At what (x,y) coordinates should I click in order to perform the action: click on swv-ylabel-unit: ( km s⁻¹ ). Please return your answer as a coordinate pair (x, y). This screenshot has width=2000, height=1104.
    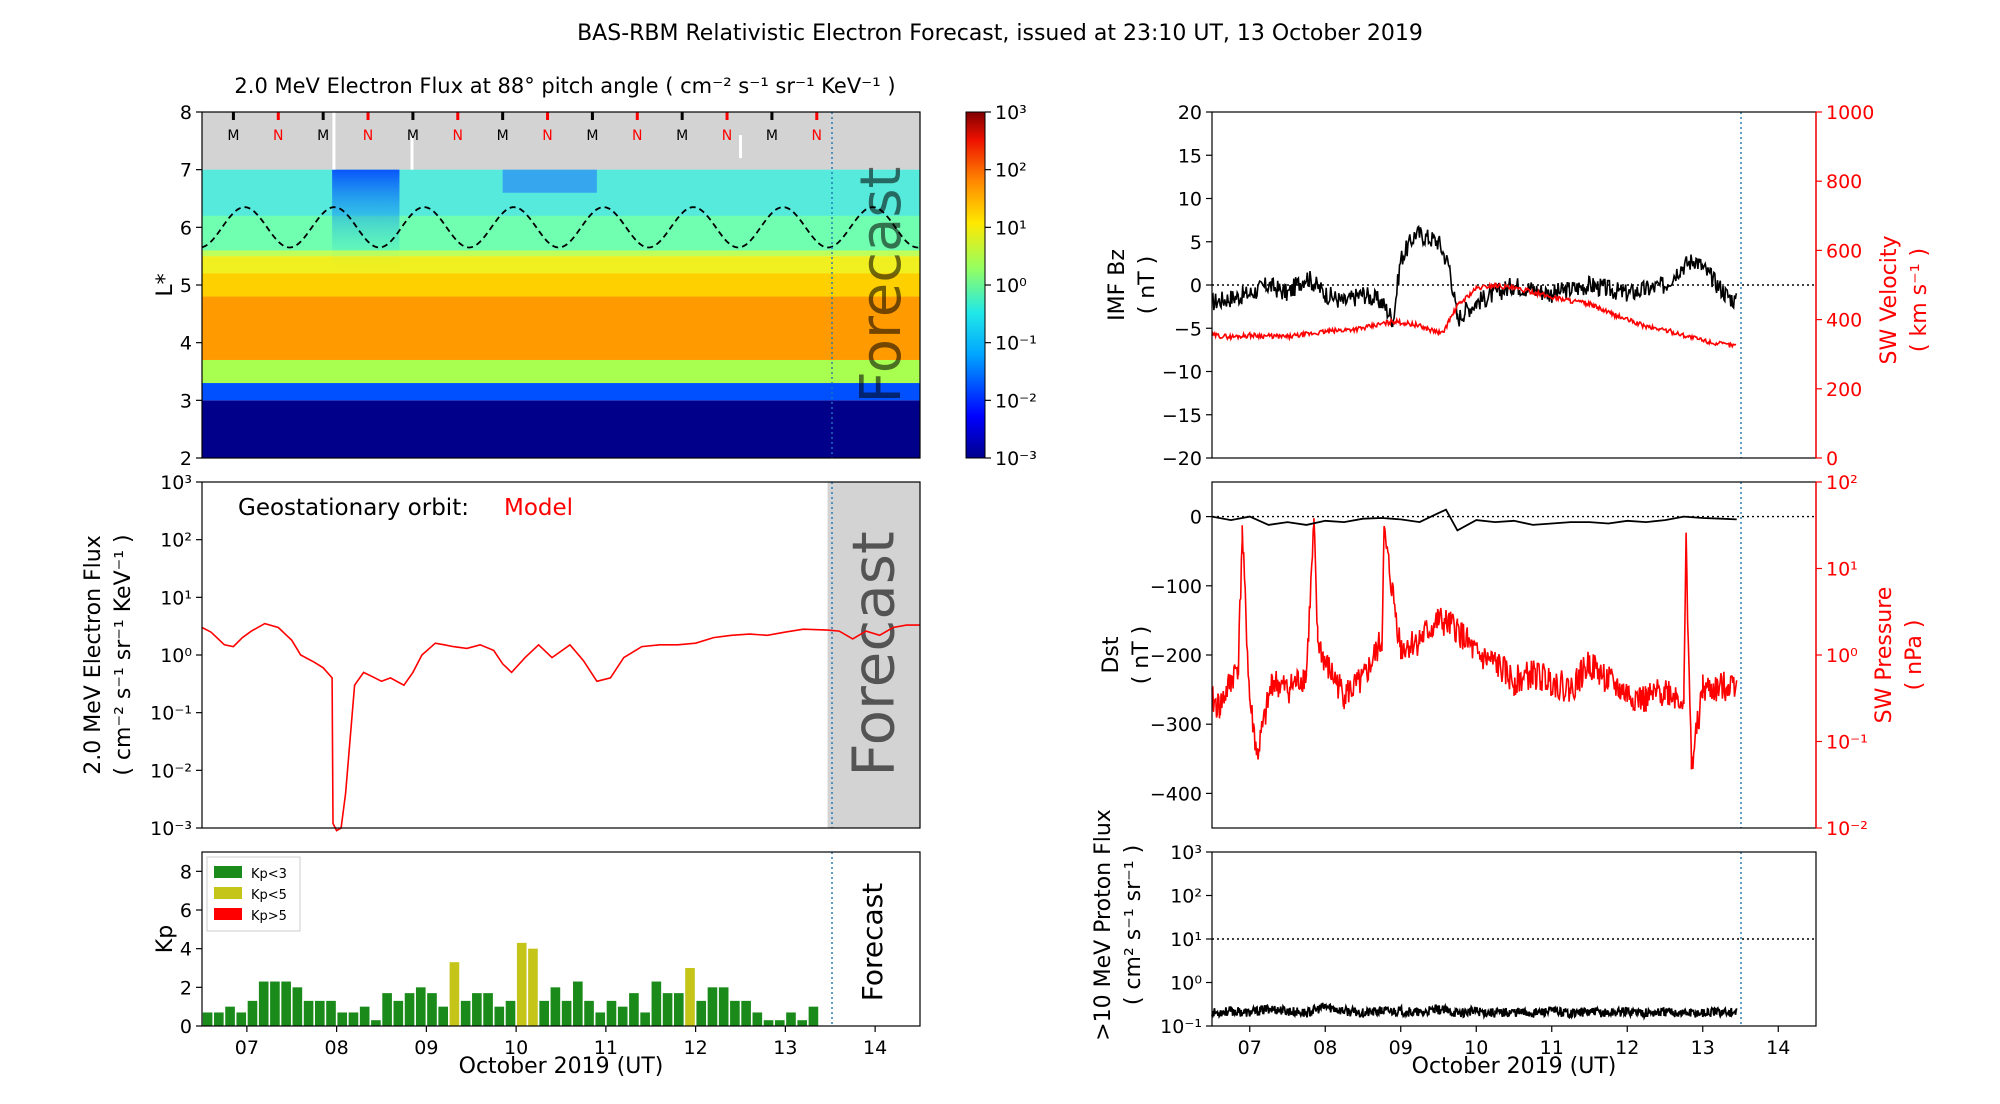
    Looking at the image, I should click on (1919, 300).